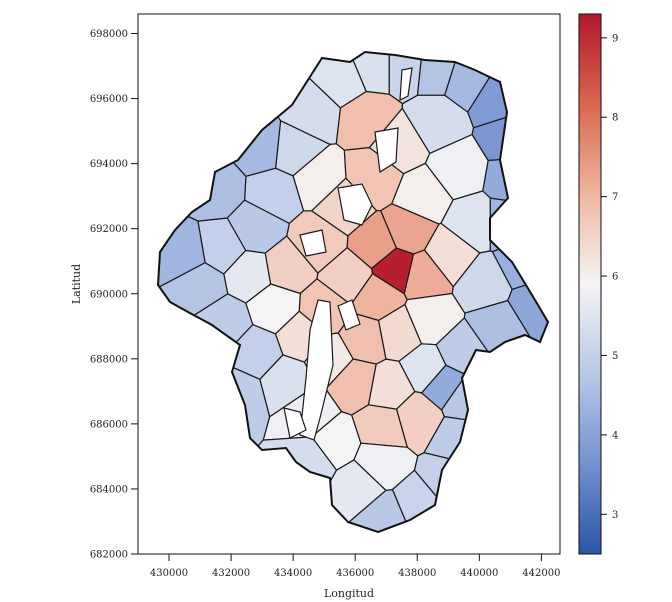 The height and width of the screenshot is (602, 672). I want to click on y-tick-label: 690000, so click(109, 294).